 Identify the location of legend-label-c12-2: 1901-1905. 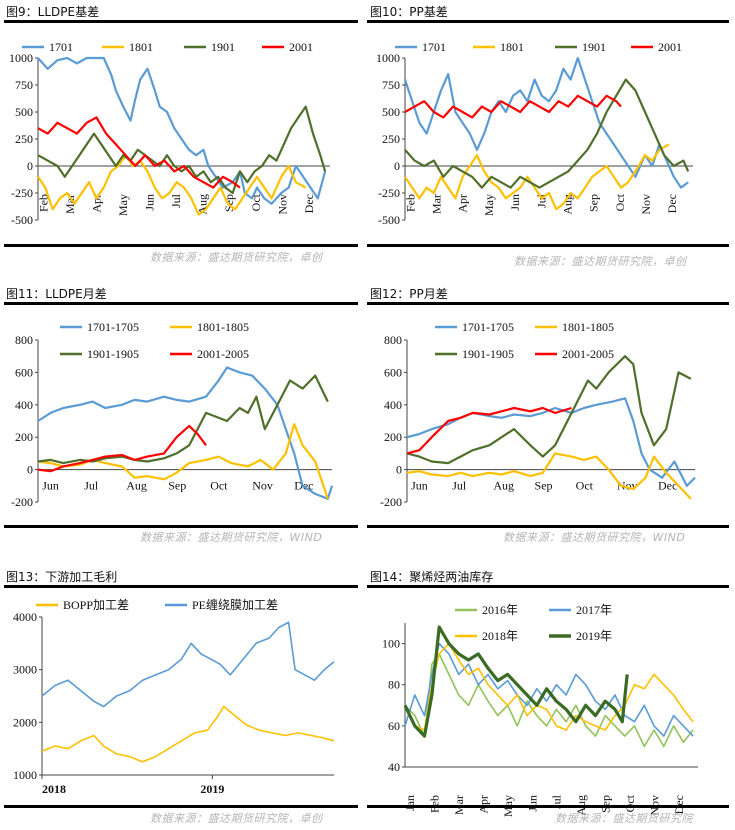
(488, 354).